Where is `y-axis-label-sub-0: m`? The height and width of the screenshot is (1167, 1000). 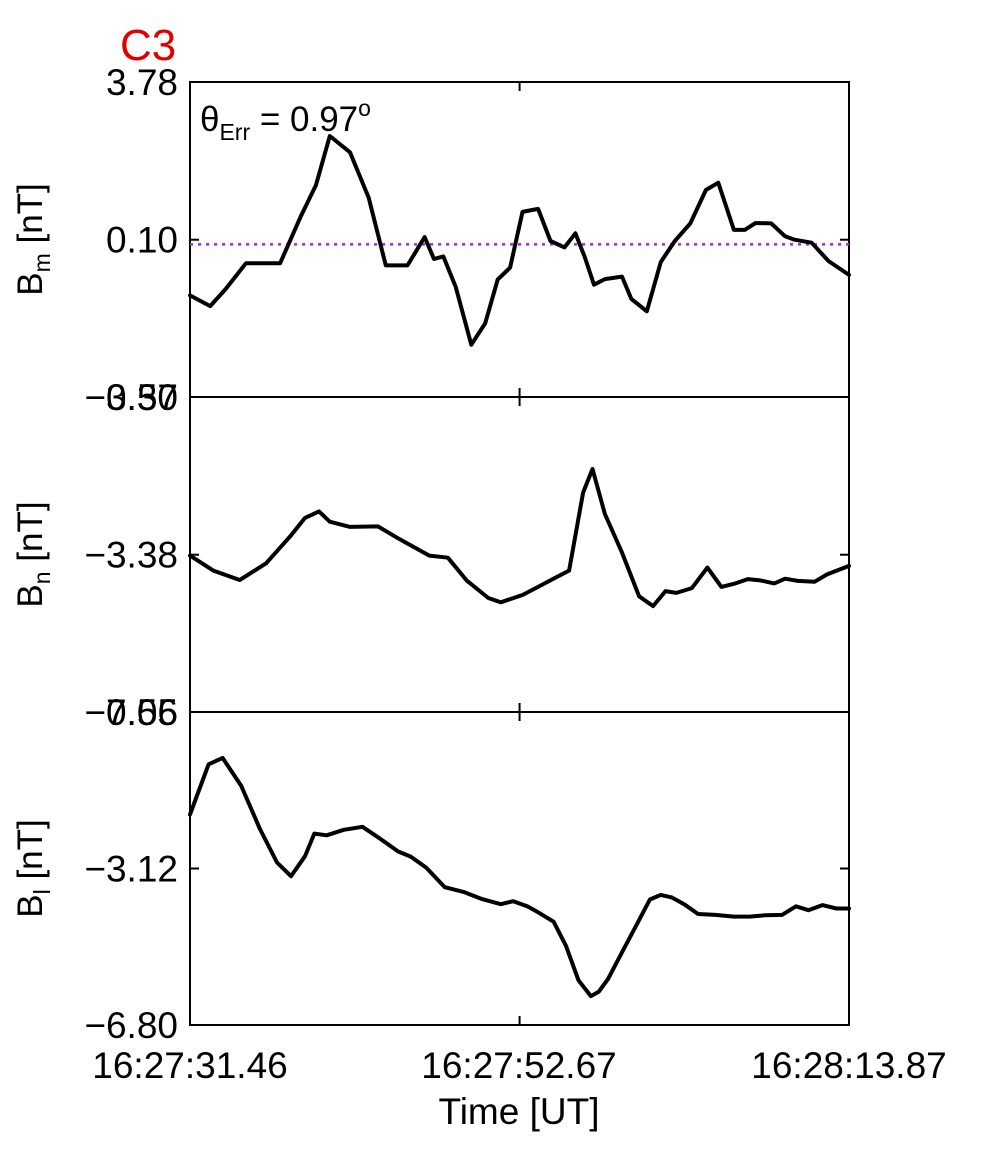 y-axis-label-sub-0: m is located at coordinates (42, 262).